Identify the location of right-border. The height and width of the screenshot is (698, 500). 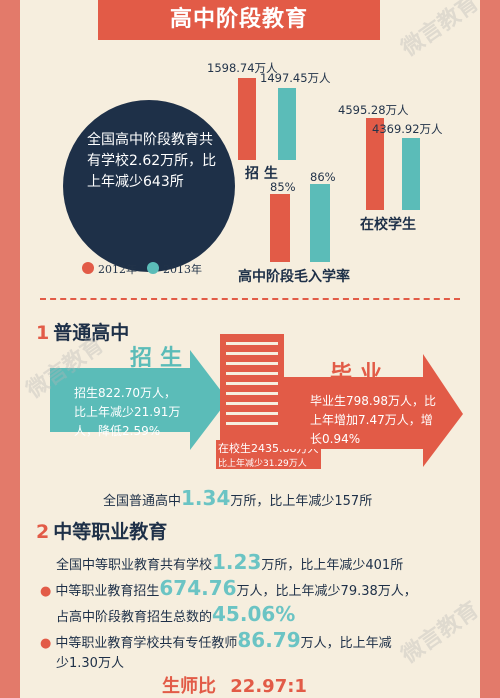
(490, 349).